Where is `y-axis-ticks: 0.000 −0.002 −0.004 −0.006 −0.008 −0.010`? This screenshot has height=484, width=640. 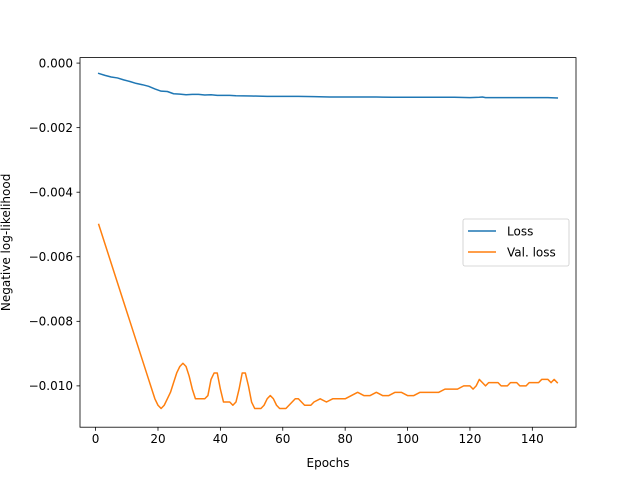 y-axis-ticks: 0.000 −0.002 −0.004 −0.006 −0.008 −0.010 is located at coordinates (54, 224).